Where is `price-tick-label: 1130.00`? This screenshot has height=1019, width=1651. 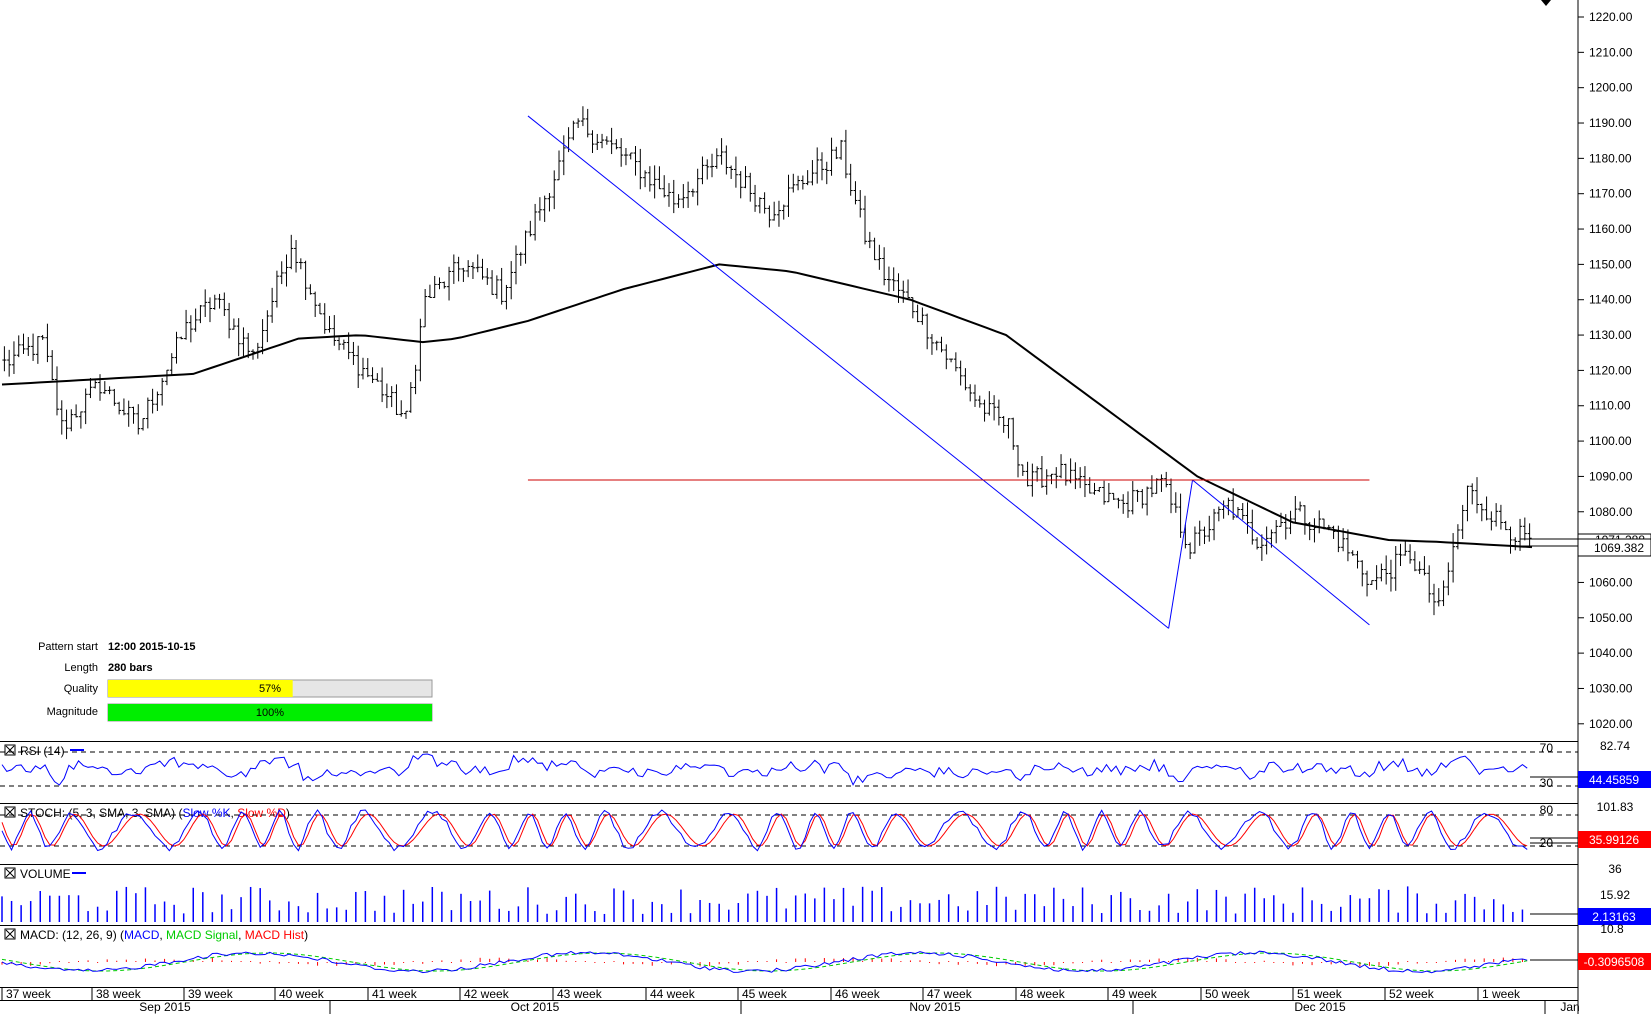 price-tick-label: 1130.00 is located at coordinates (1610, 335).